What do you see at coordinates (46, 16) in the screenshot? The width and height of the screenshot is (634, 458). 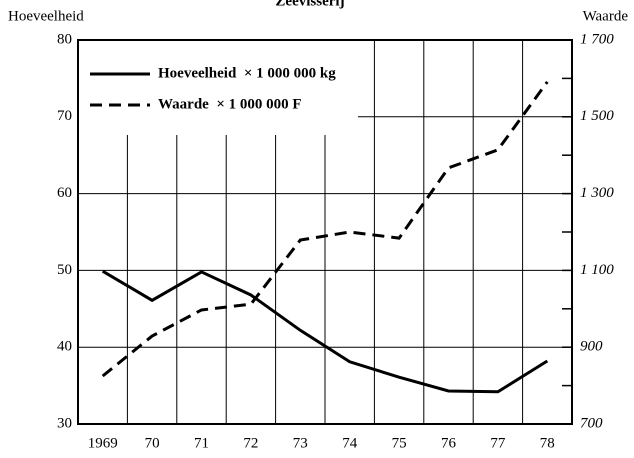 I see `y-axis-label: Hoeveelheid` at bounding box center [46, 16].